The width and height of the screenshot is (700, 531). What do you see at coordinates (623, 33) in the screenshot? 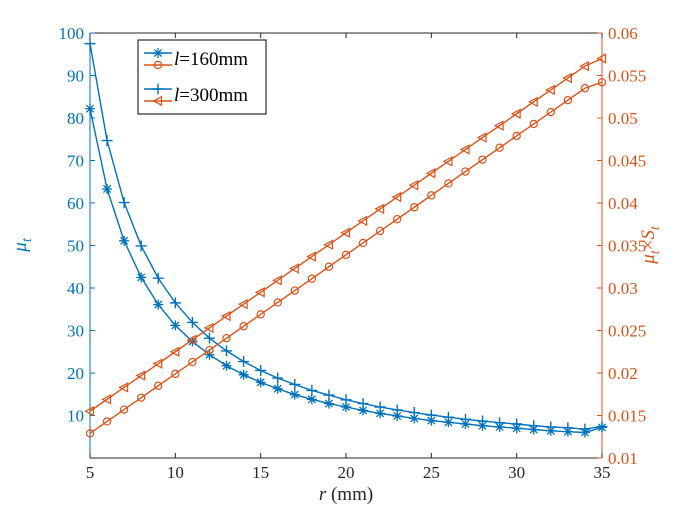
I see `right-tick-label: 0.06` at bounding box center [623, 33].